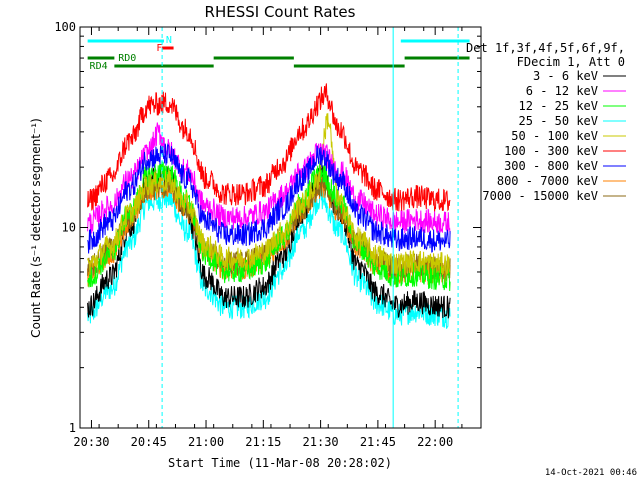  I want to click on flare-label: F, so click(159, 48).